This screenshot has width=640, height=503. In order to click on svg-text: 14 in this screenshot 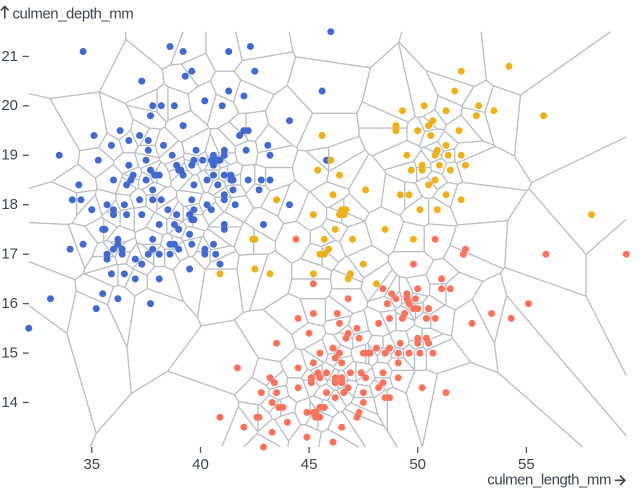, I will do `click(9, 402)`.